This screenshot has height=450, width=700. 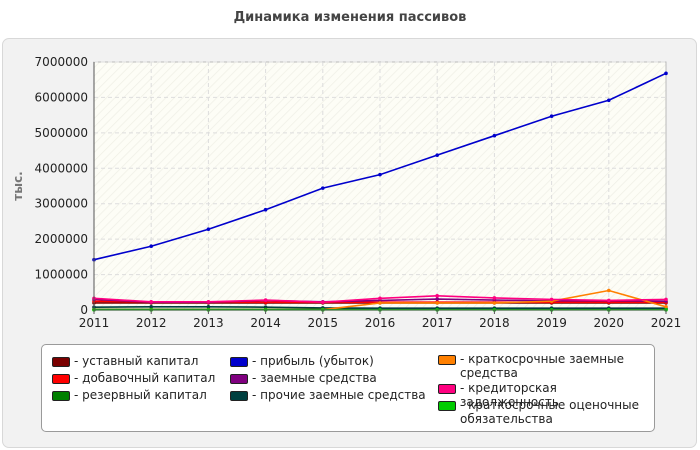 What do you see at coordinates (494, 323) in the screenshot?
I see `x-tick-label: 2018` at bounding box center [494, 323].